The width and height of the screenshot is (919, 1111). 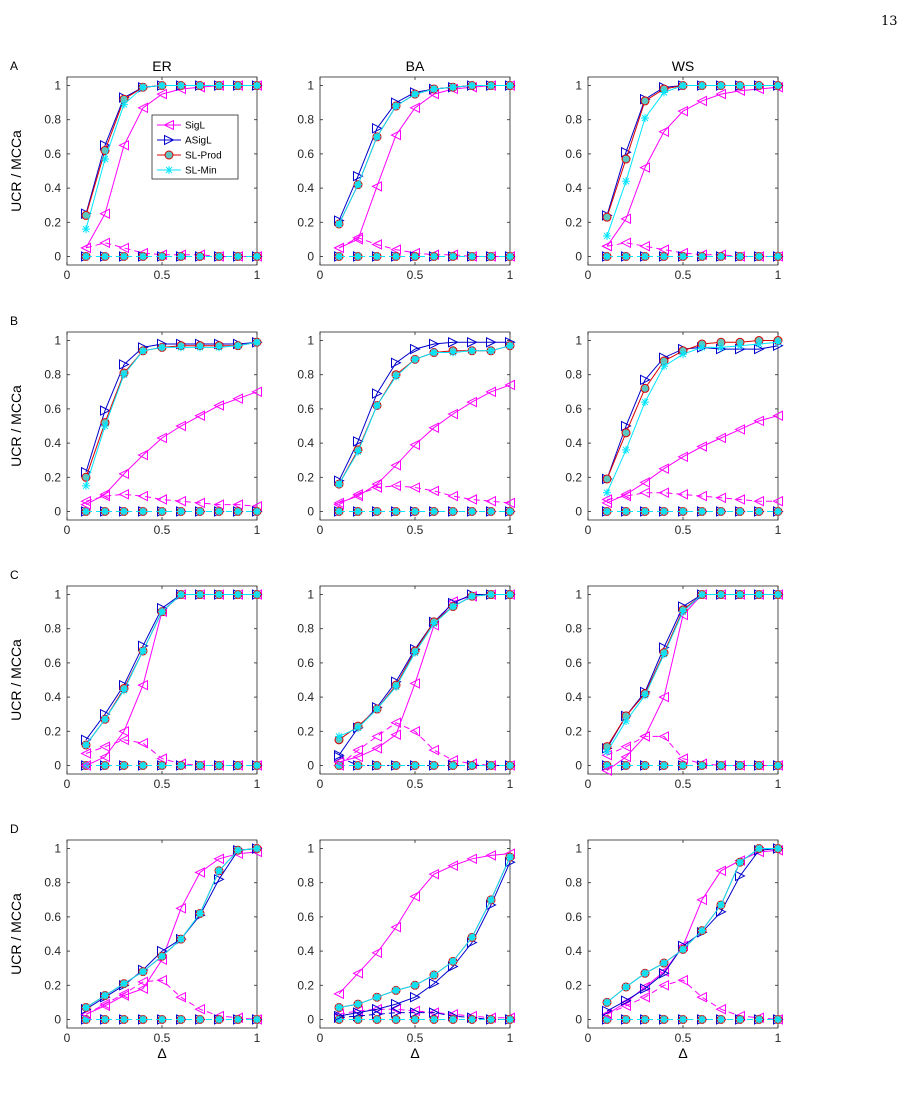 What do you see at coordinates (171, 933) in the screenshot?
I see `series-sigl` at bounding box center [171, 933].